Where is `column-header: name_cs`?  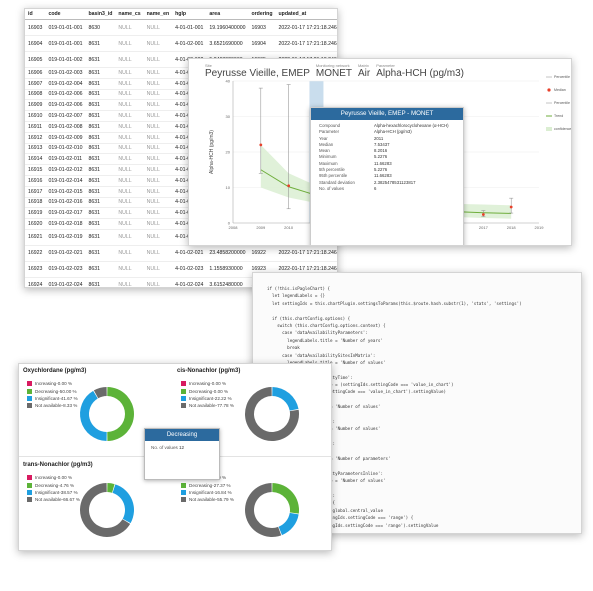 column-header: name_cs is located at coordinates (129, 14).